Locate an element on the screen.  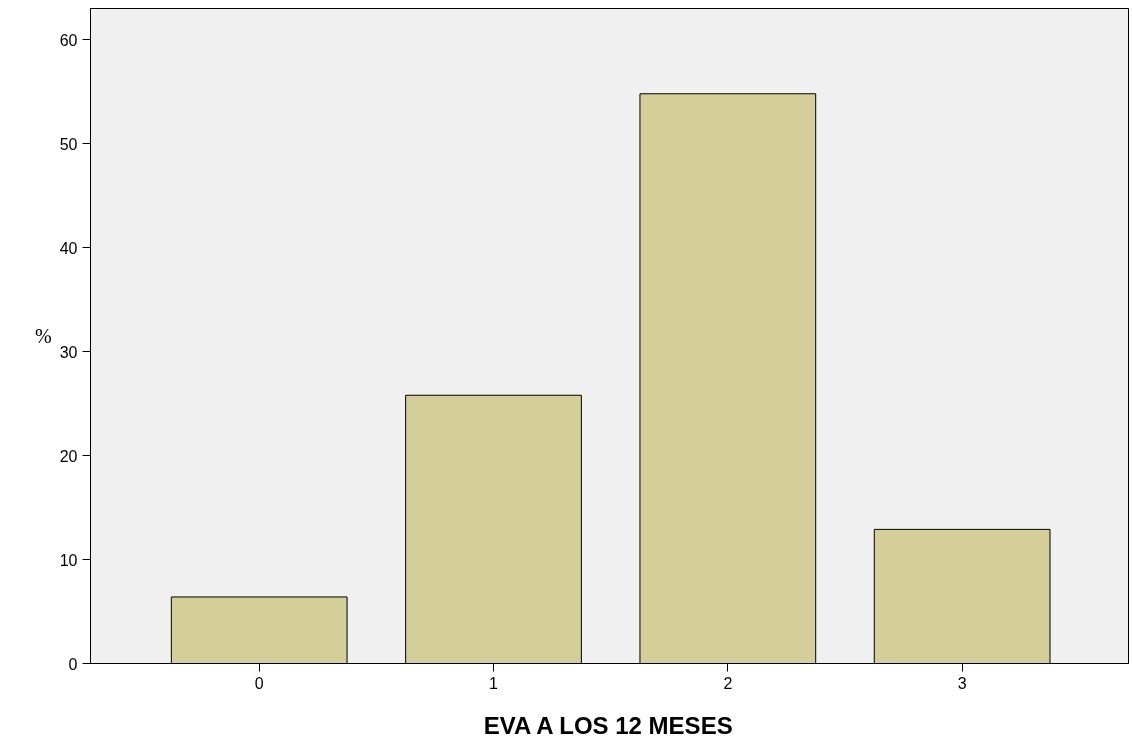
x-tick-label: 2 is located at coordinates (728, 683).